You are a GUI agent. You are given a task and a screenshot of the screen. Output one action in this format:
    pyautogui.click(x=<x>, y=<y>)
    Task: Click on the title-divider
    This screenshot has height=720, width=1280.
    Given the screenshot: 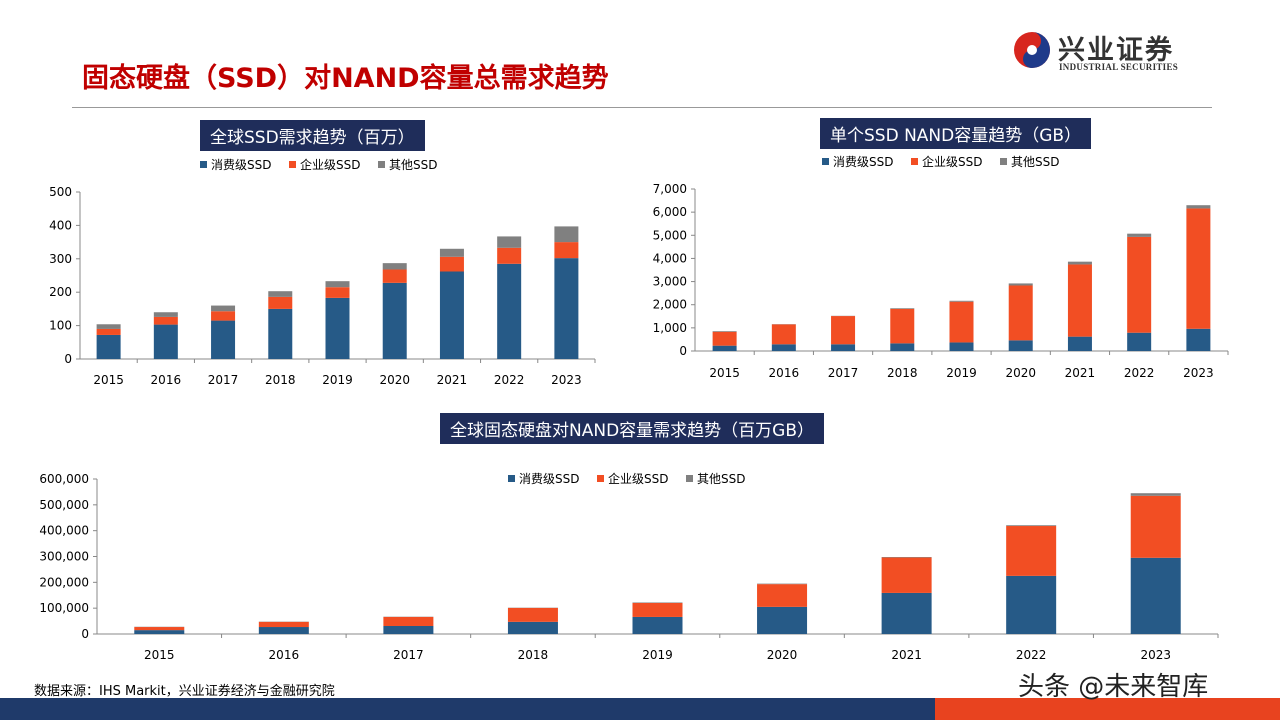 What is the action you would take?
    pyautogui.click(x=642, y=107)
    